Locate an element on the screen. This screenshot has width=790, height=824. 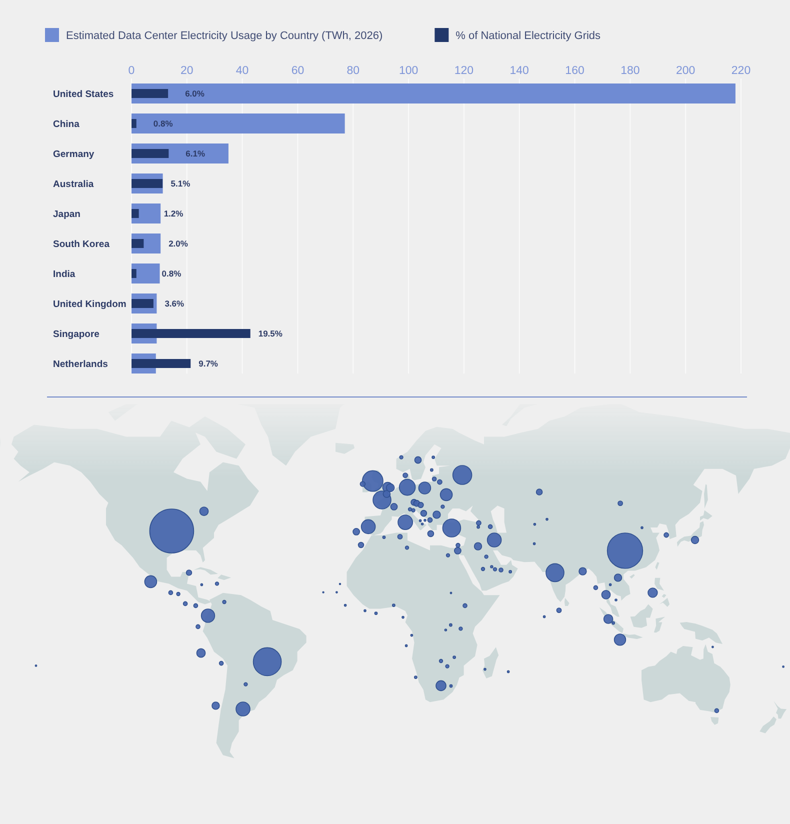
data-label: 1.2% is located at coordinates (174, 213).